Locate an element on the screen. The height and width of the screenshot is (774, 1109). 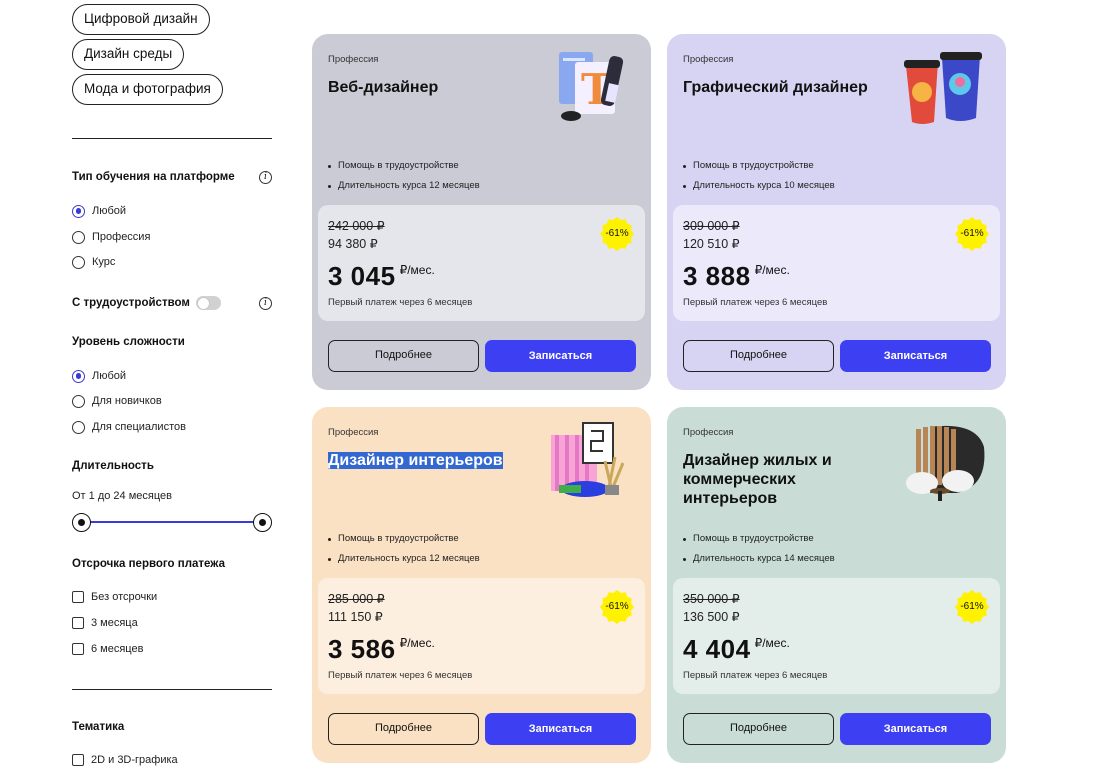
furniture-icon is located at coordinates (946, 463).